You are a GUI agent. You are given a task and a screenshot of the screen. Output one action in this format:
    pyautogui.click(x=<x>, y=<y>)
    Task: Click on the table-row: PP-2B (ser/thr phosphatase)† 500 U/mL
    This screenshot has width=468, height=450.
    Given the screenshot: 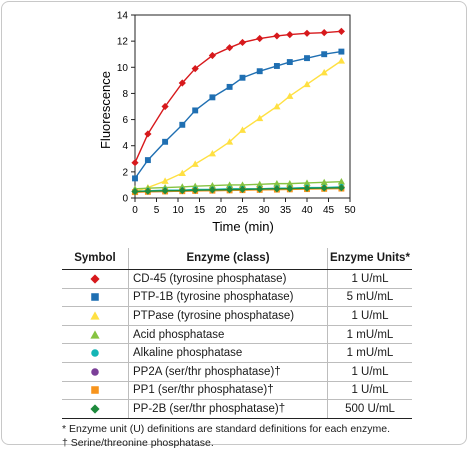 What is the action you would take?
    pyautogui.click(x=237, y=409)
    